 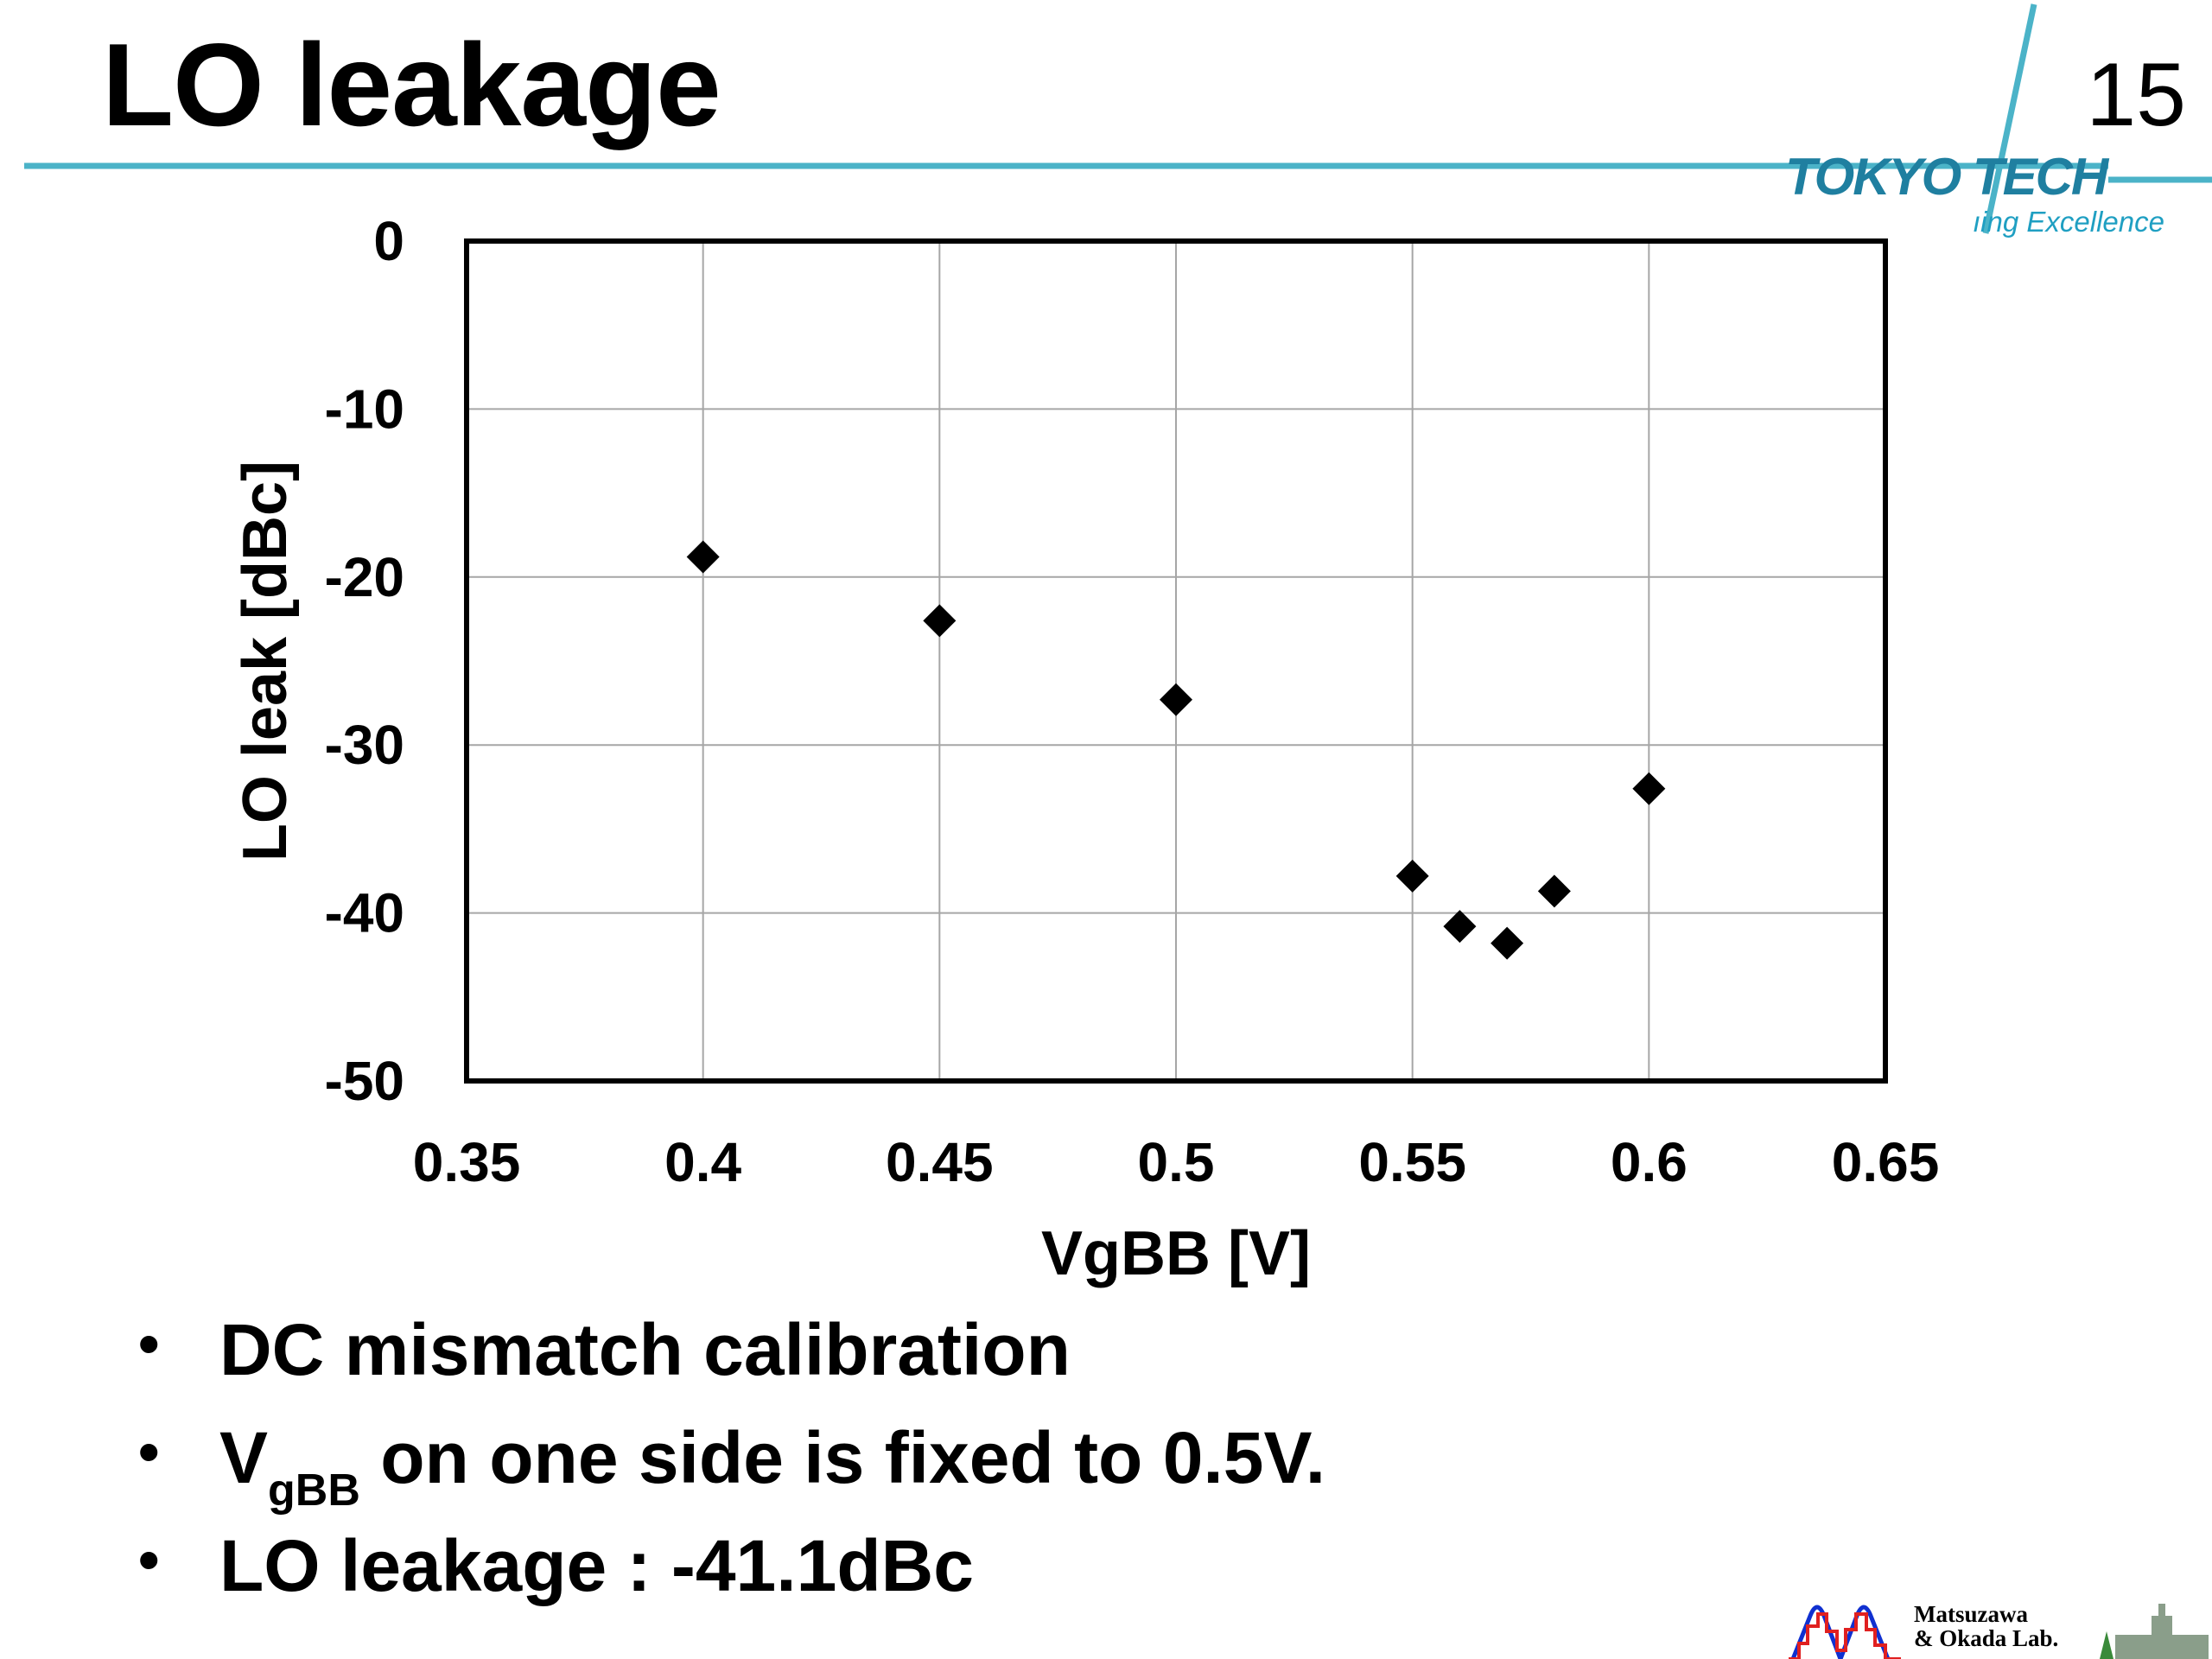 I want to click on lab-logo-wave-blue, so click(x=1840, y=1632).